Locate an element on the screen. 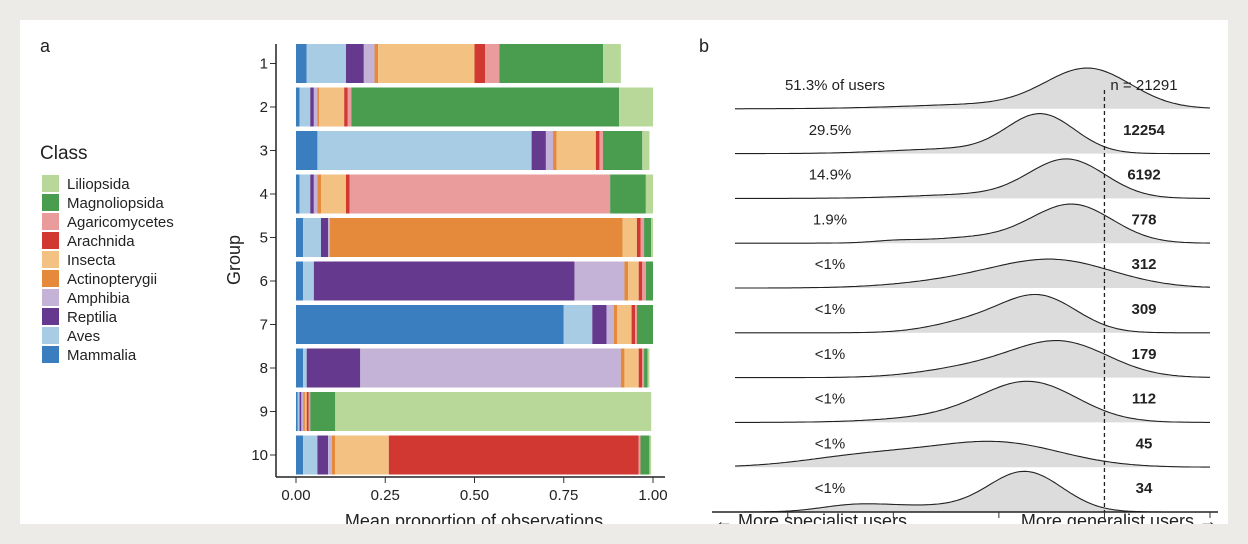 The width and height of the screenshot is (1248, 544). panel-b-x-tick-label: −30 is located at coordinates (787, 523).